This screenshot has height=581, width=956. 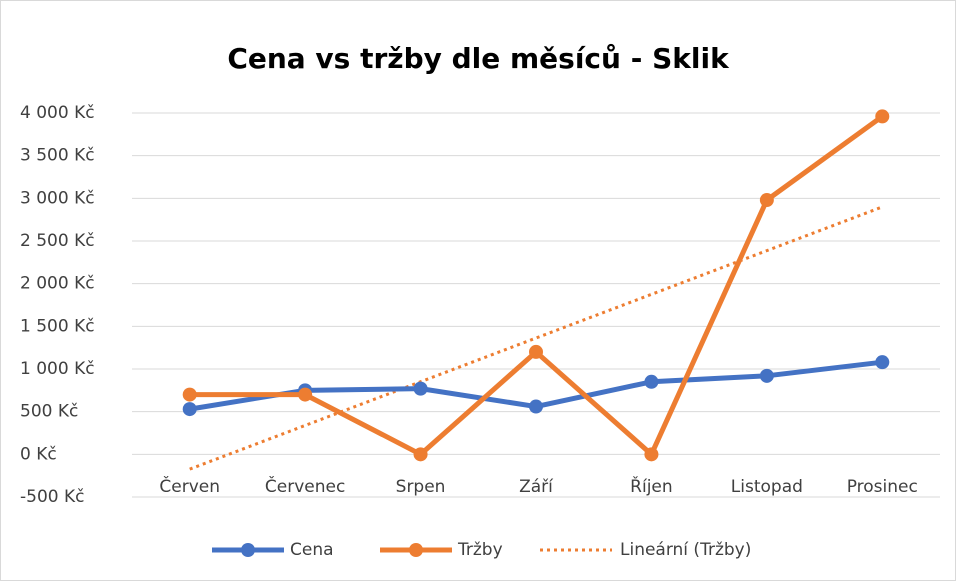 I want to click on x-tick-label: Srpen, so click(x=421, y=487).